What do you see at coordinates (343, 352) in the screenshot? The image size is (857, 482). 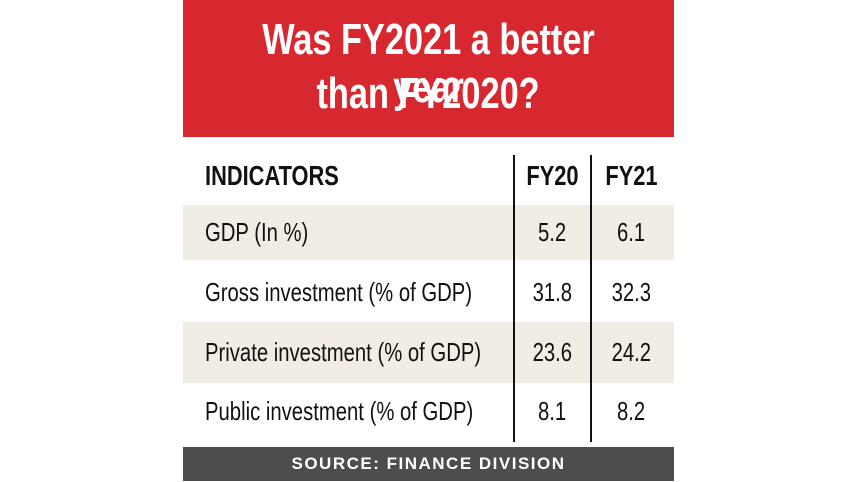 I see `cell-text: Private investment (% of GDP)` at bounding box center [343, 352].